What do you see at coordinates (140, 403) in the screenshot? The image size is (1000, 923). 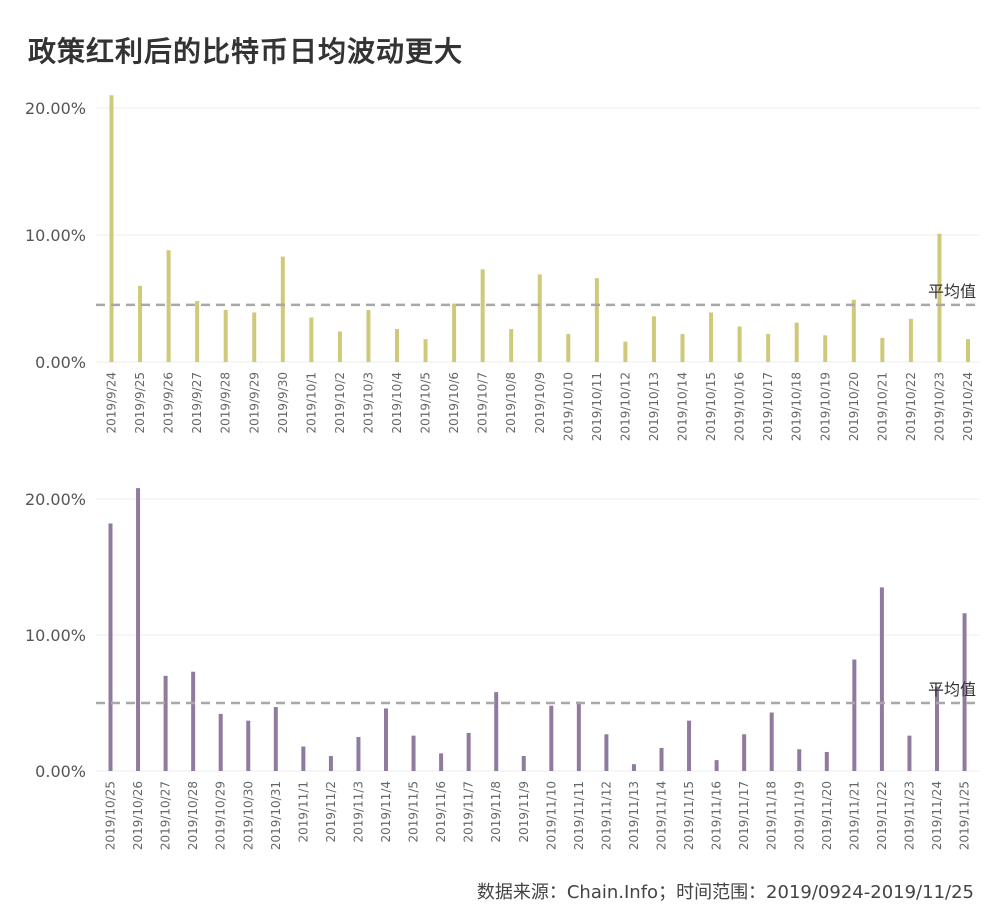 I see `x-tick-label: 2019/9/25` at bounding box center [140, 403].